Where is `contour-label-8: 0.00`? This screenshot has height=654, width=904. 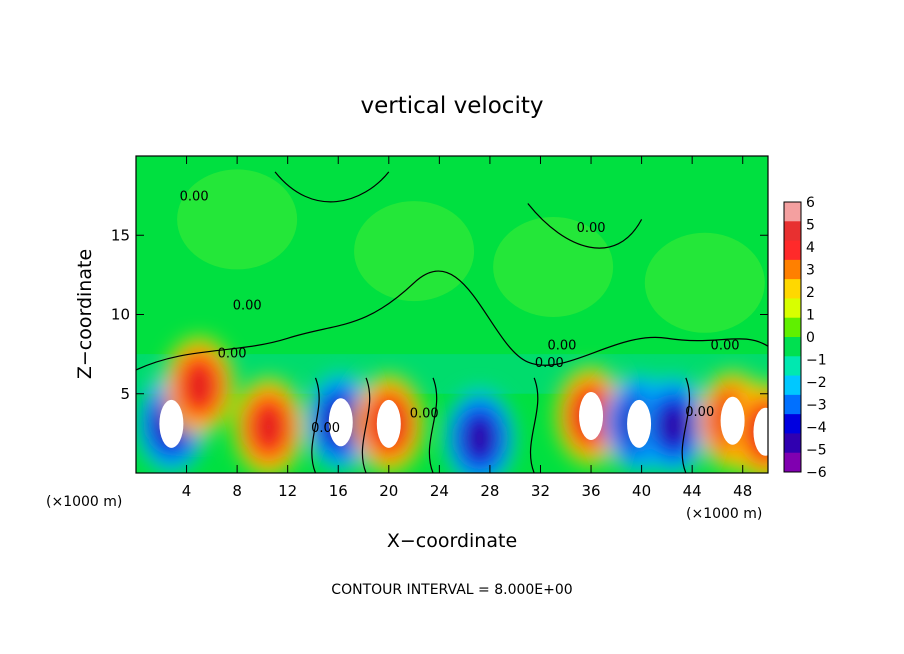 contour-label-8: 0.00 is located at coordinates (725, 345).